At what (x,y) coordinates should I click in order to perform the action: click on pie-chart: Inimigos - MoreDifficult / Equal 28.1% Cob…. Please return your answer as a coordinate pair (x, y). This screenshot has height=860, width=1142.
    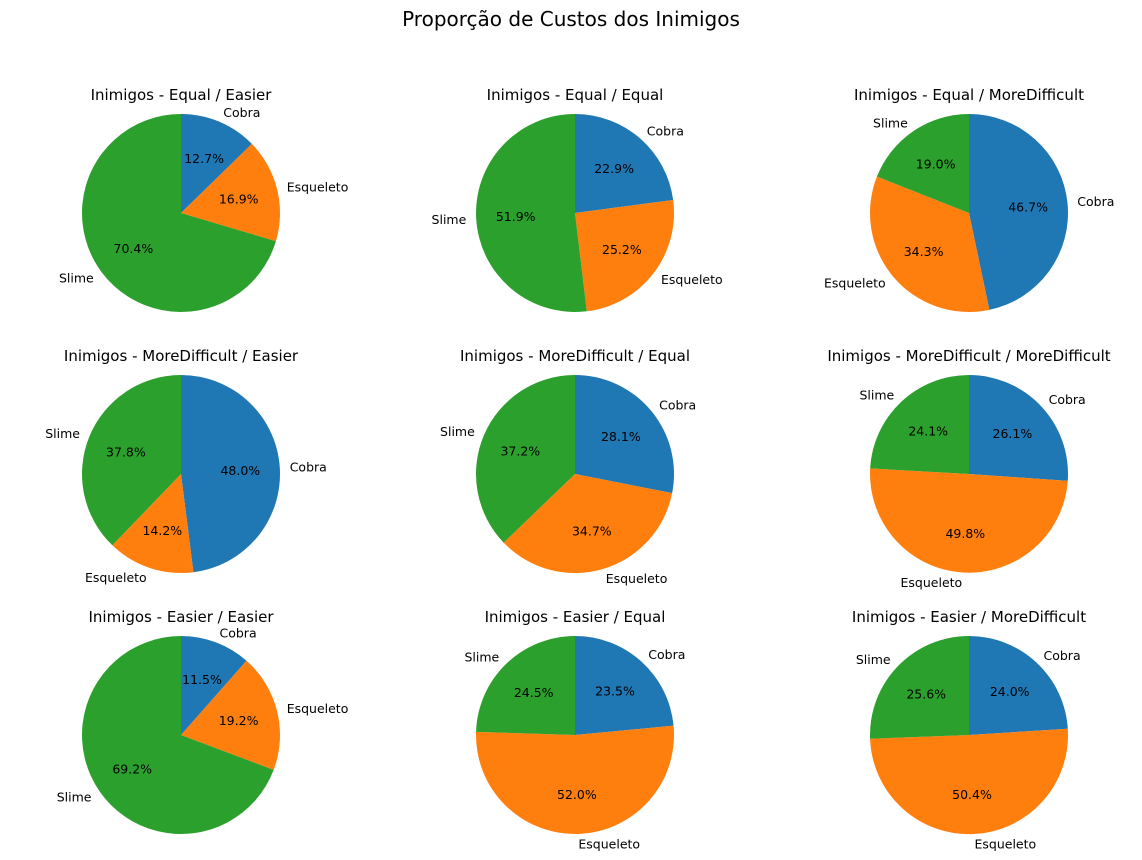
    Looking at the image, I should click on (568, 466).